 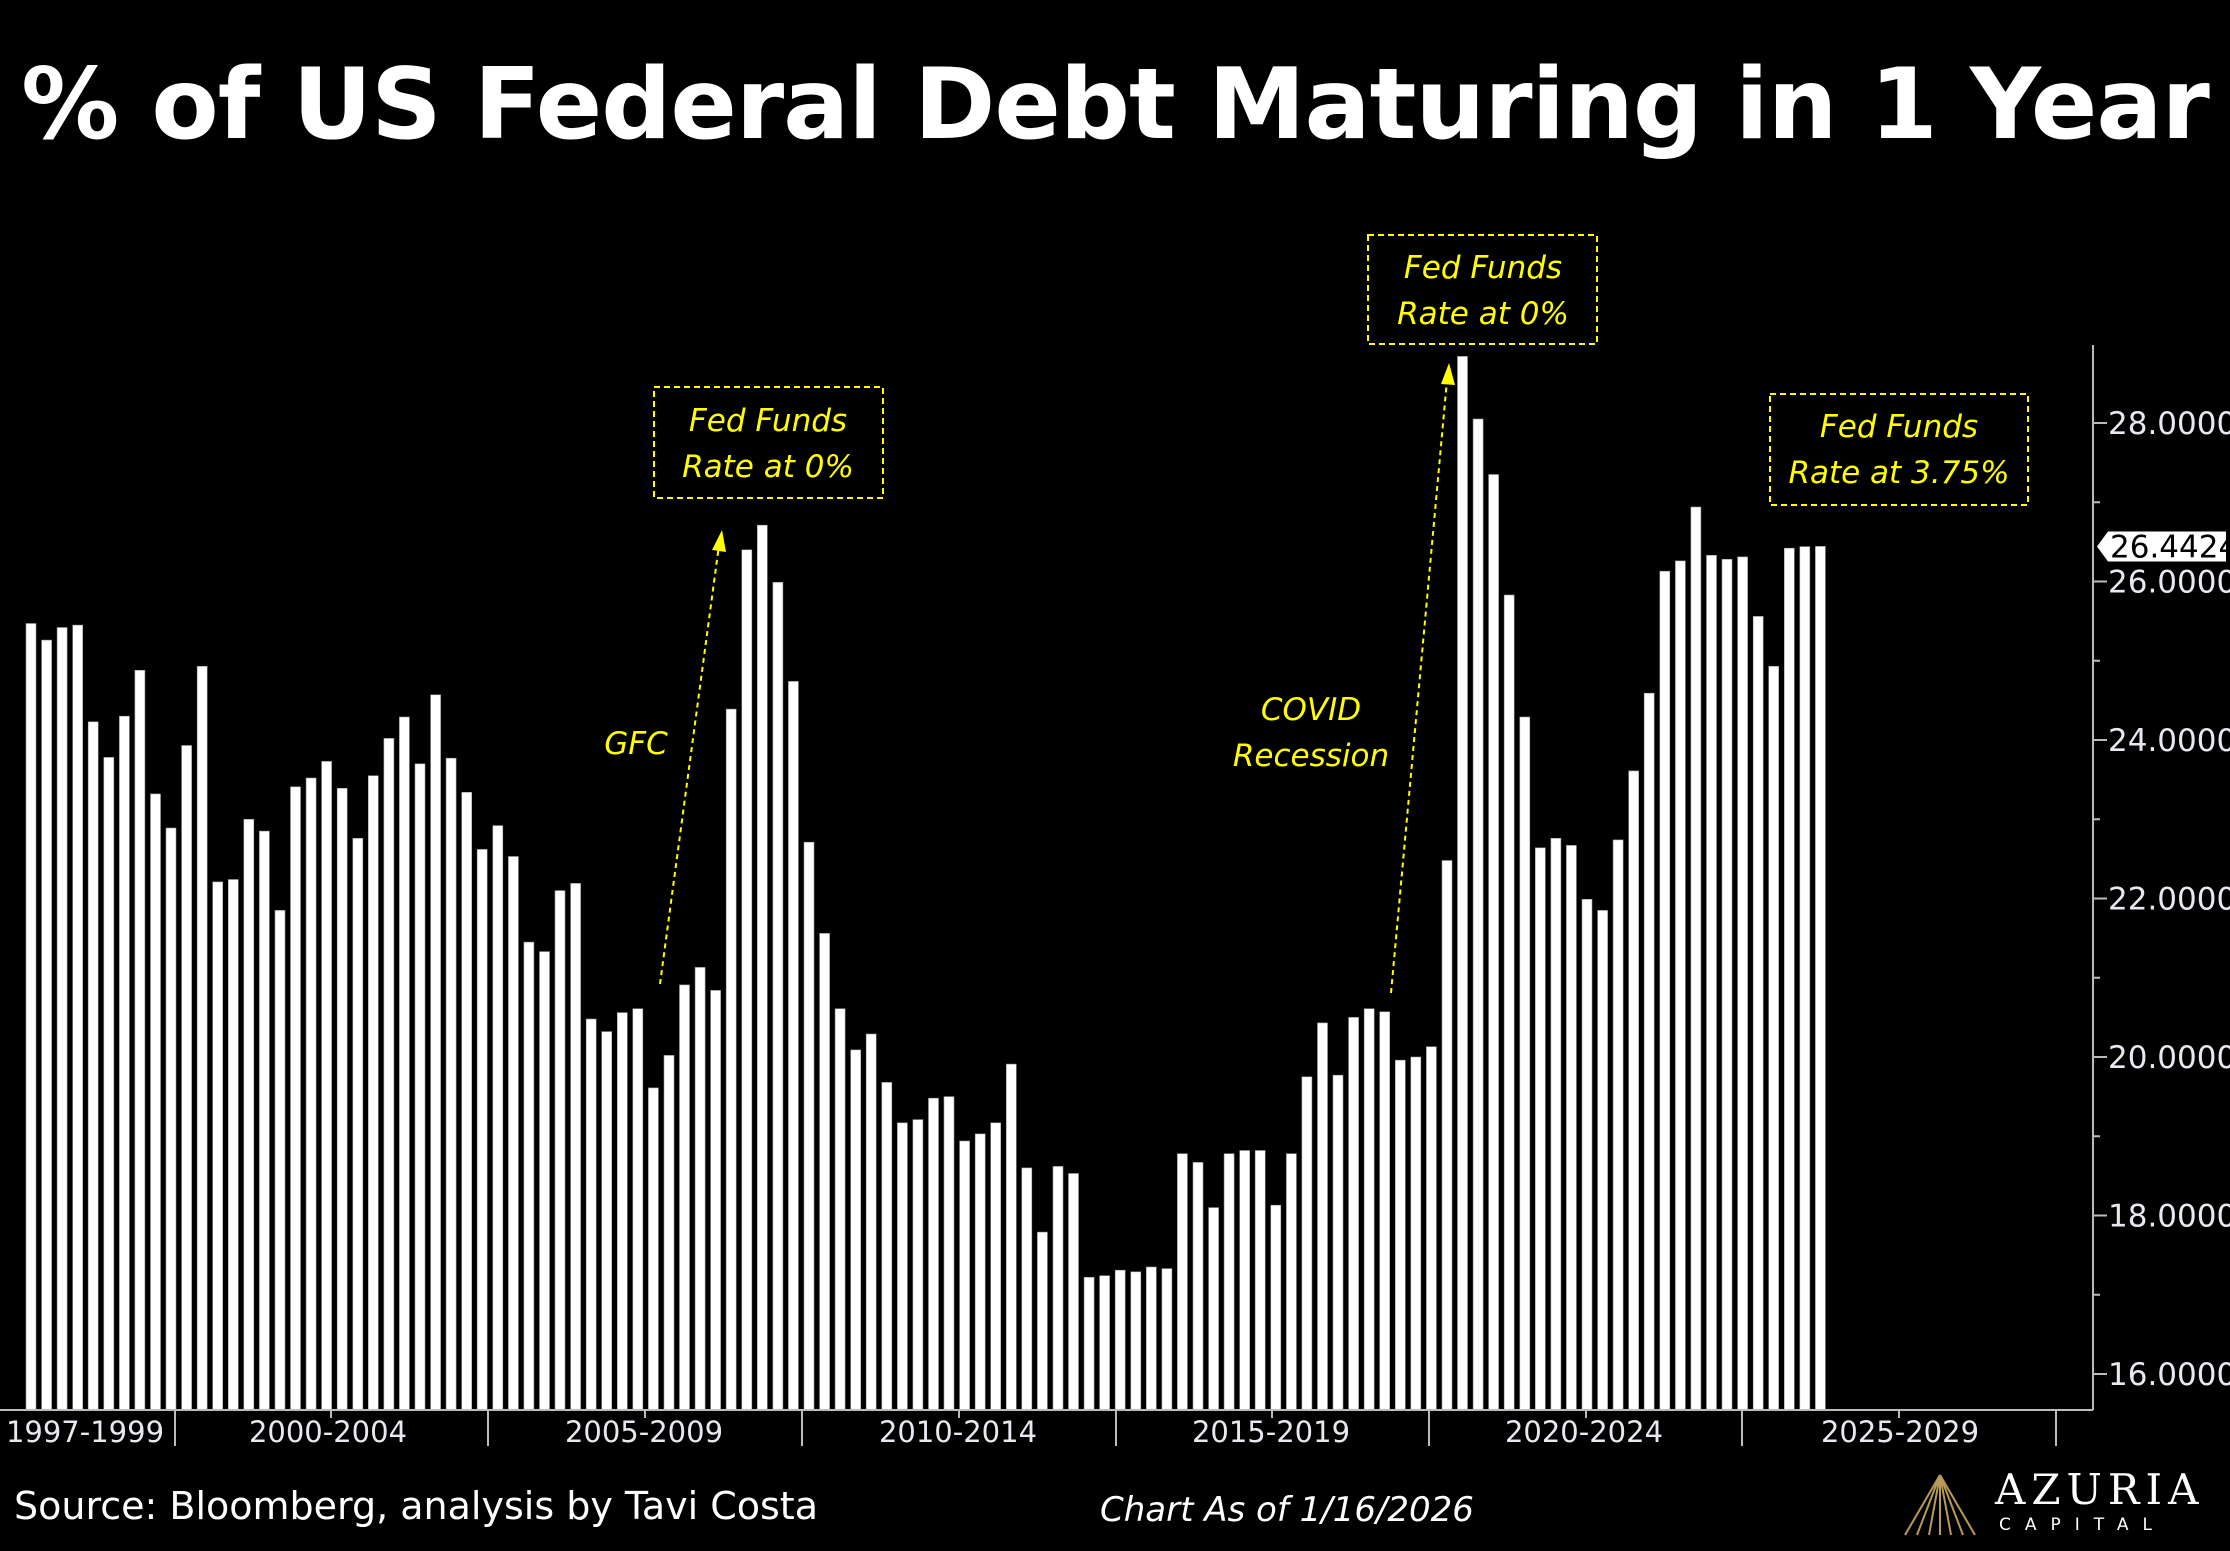 I want to click on x-tick-label: 2020-2024, so click(x=1584, y=1432).